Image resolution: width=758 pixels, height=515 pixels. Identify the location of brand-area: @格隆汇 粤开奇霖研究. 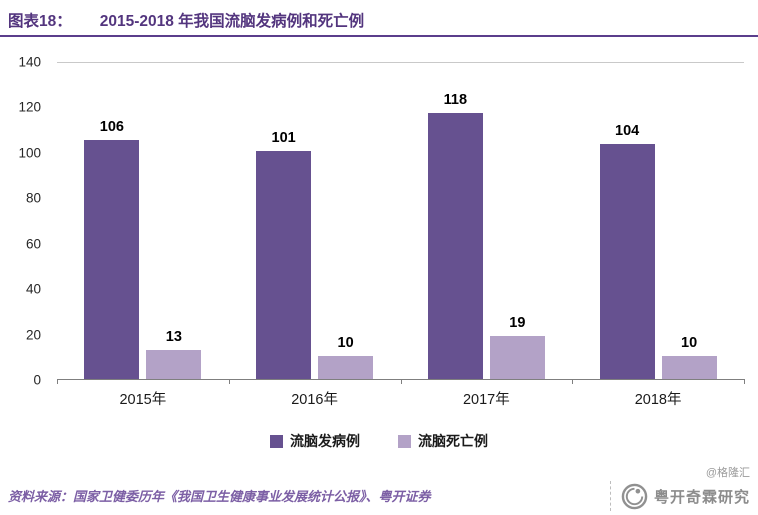
(679, 487).